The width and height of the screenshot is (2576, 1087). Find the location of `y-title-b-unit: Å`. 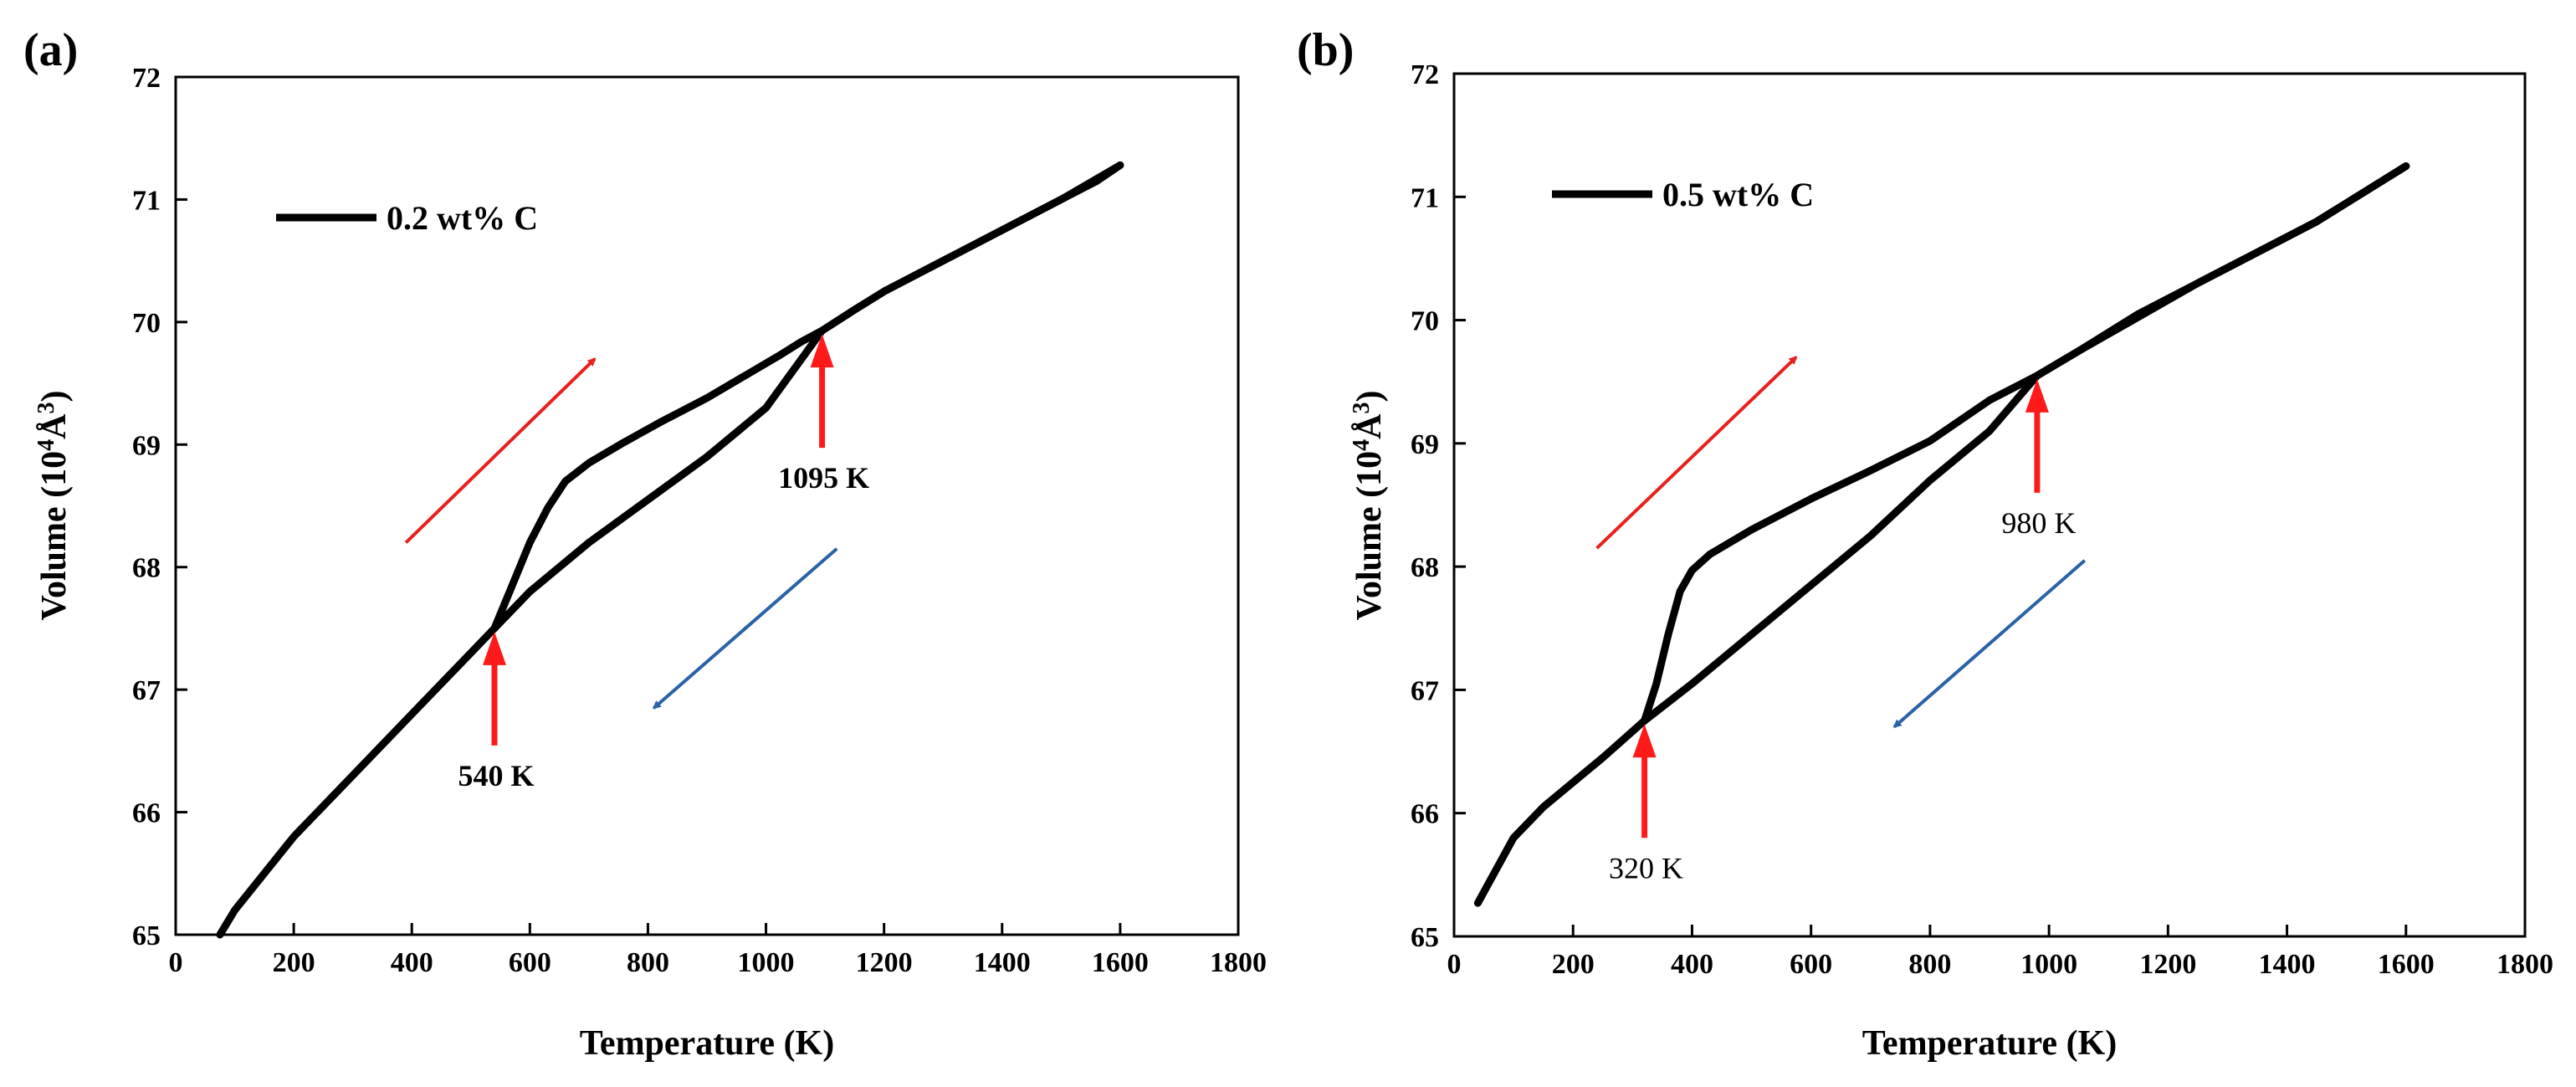

y-title-b-unit: Å is located at coordinates (1370, 426).